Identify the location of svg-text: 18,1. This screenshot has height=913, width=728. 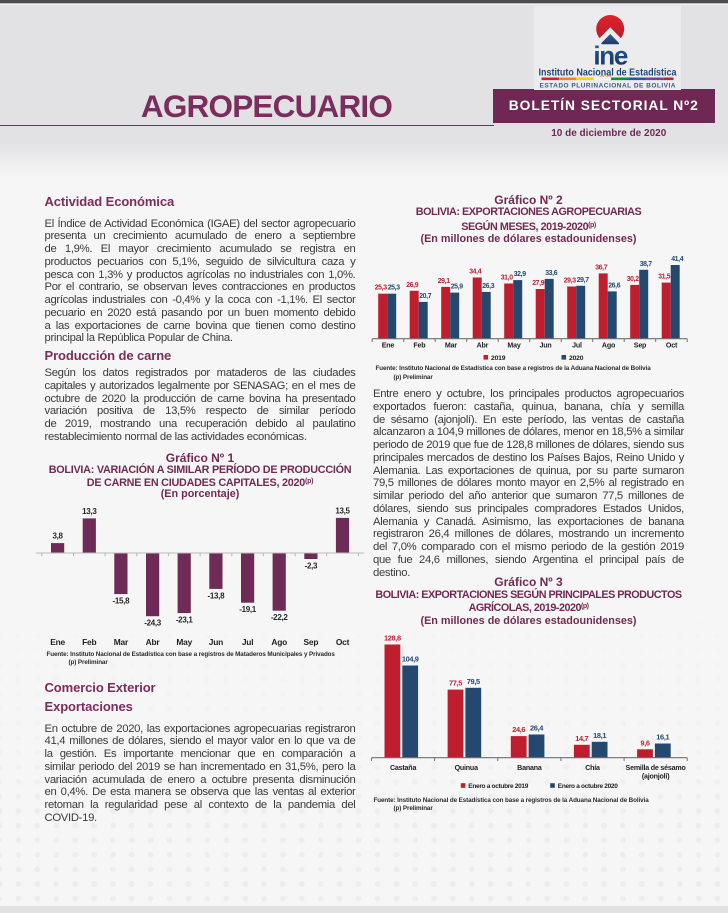
(599, 735).